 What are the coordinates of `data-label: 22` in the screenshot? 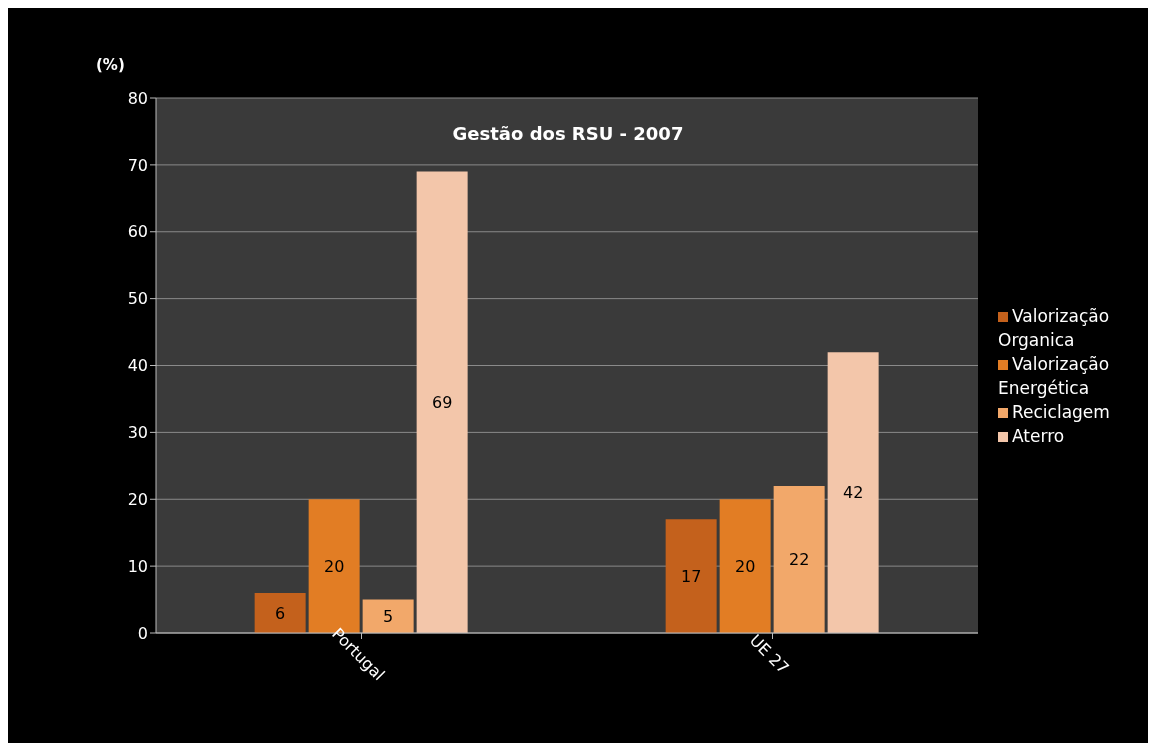 It's located at (799, 560).